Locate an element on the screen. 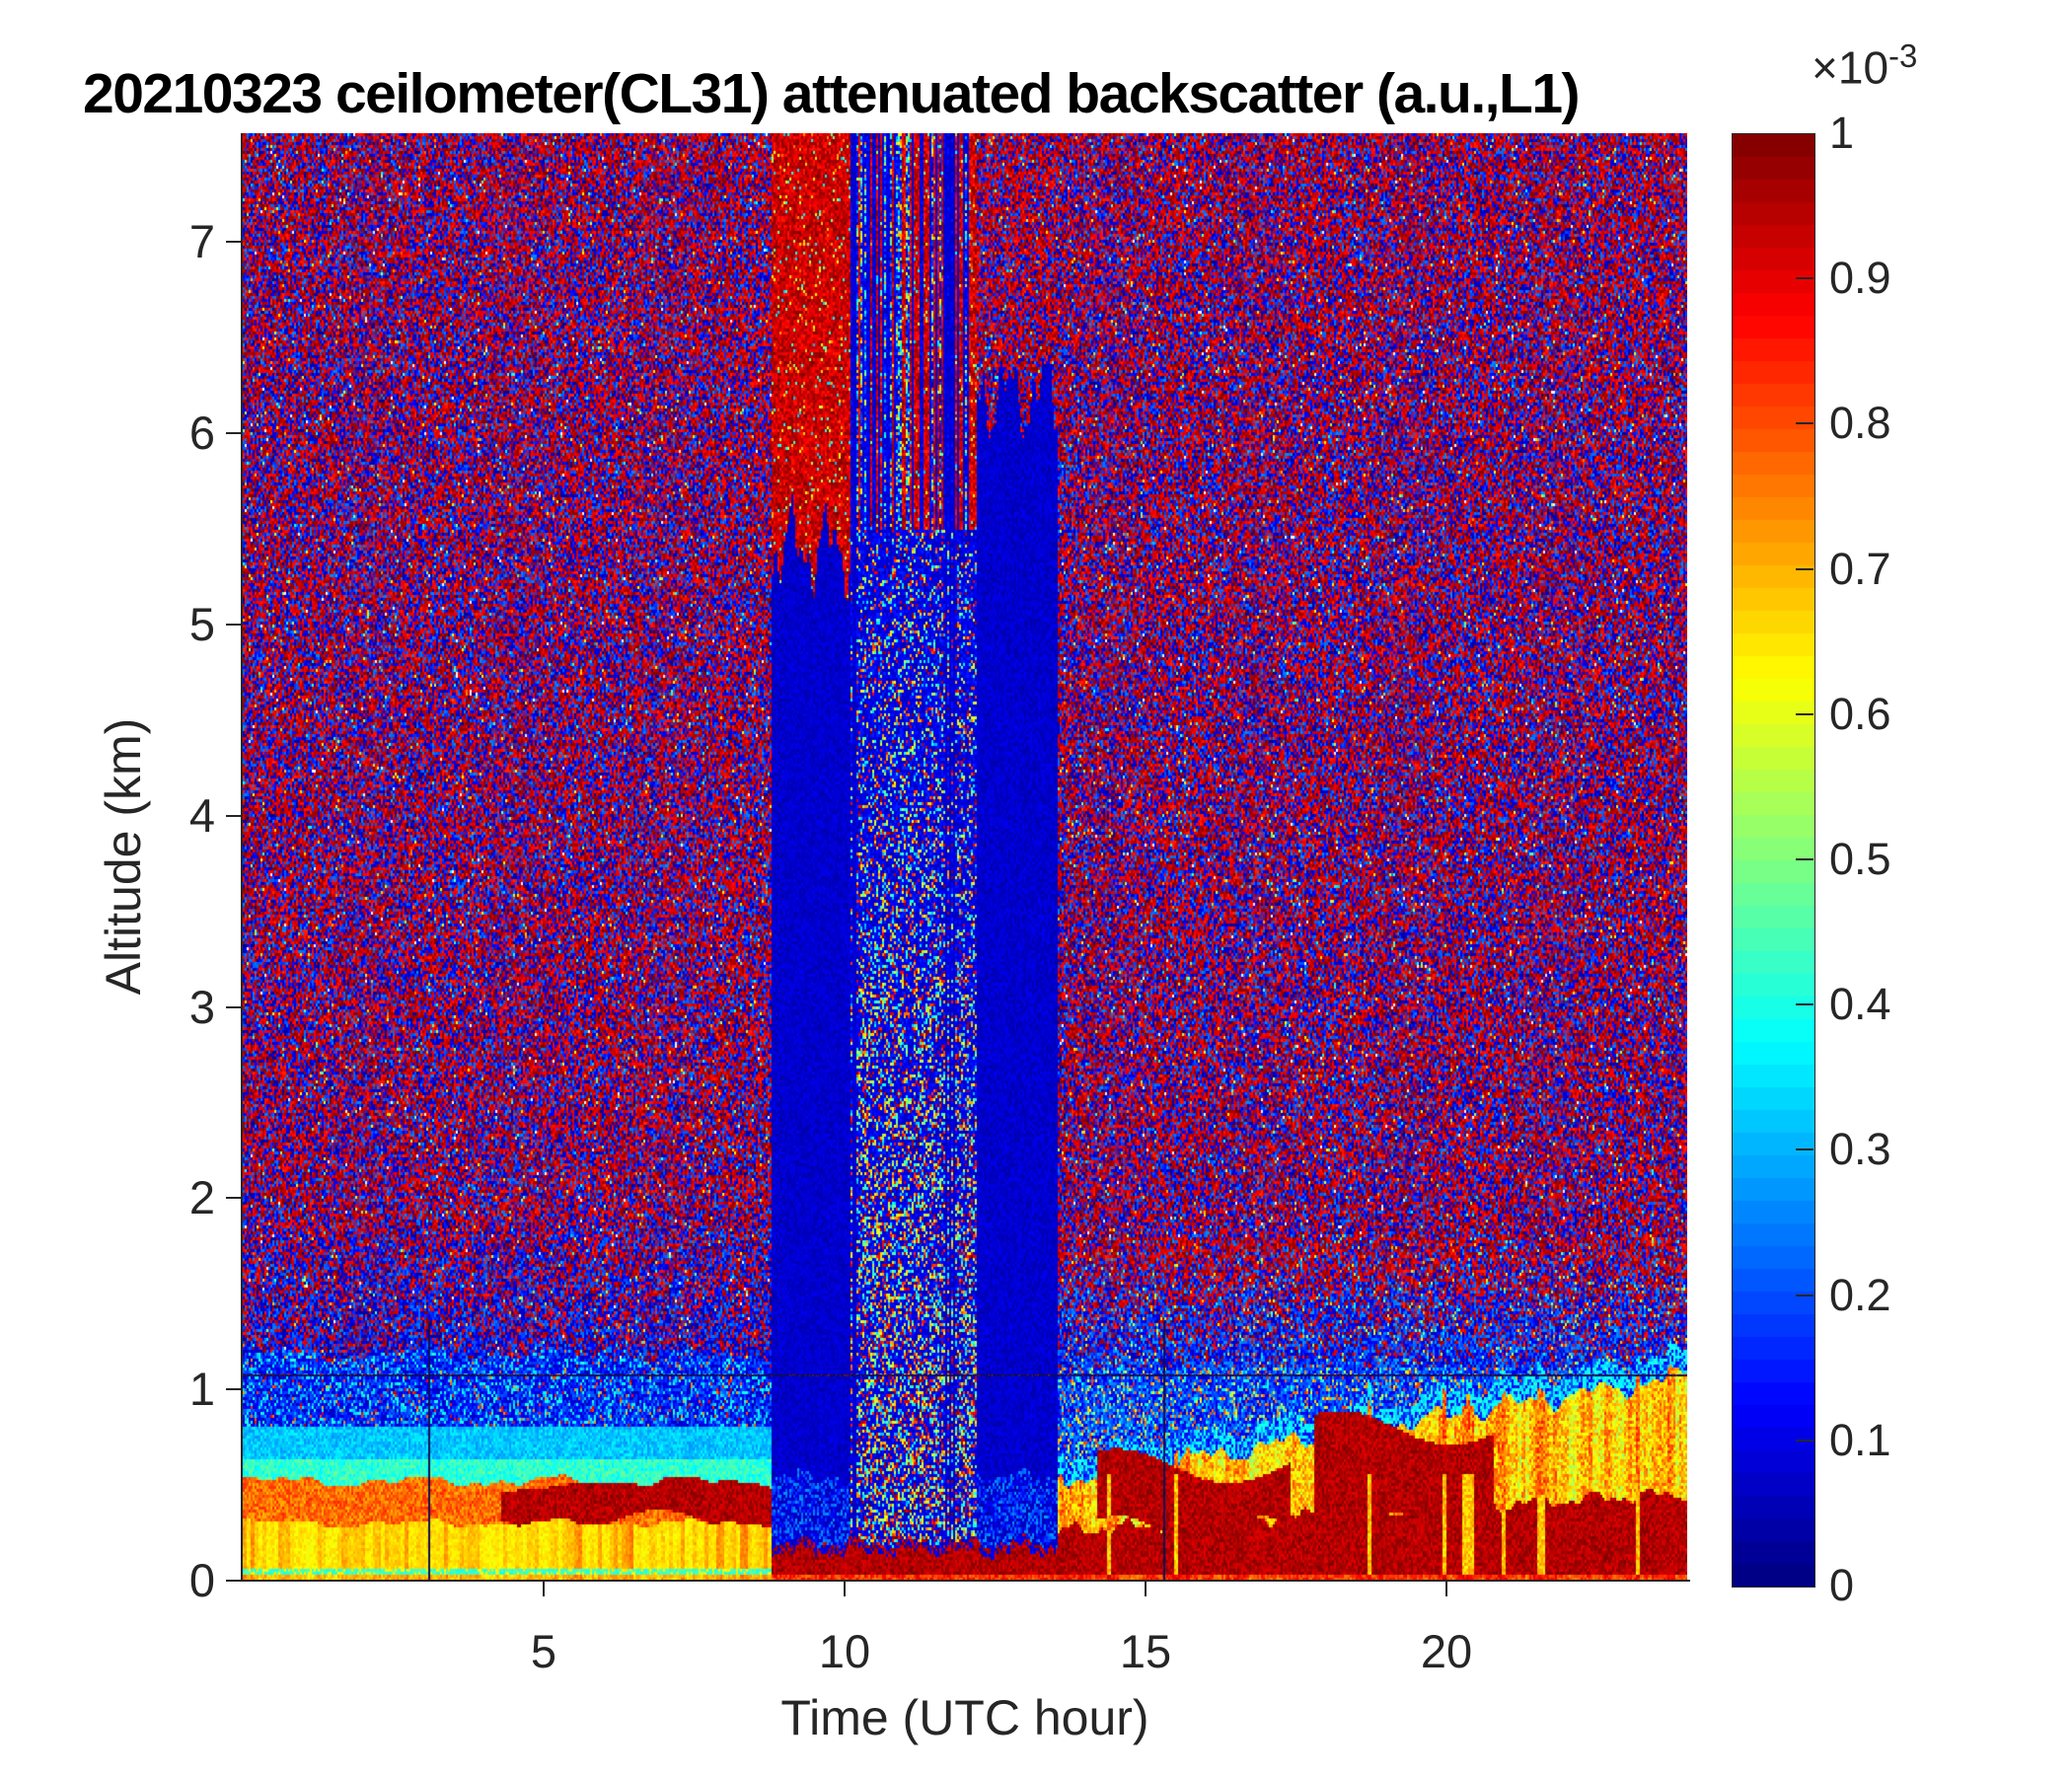 The image size is (2072, 1776). x-axis-line is located at coordinates (966, 1581).